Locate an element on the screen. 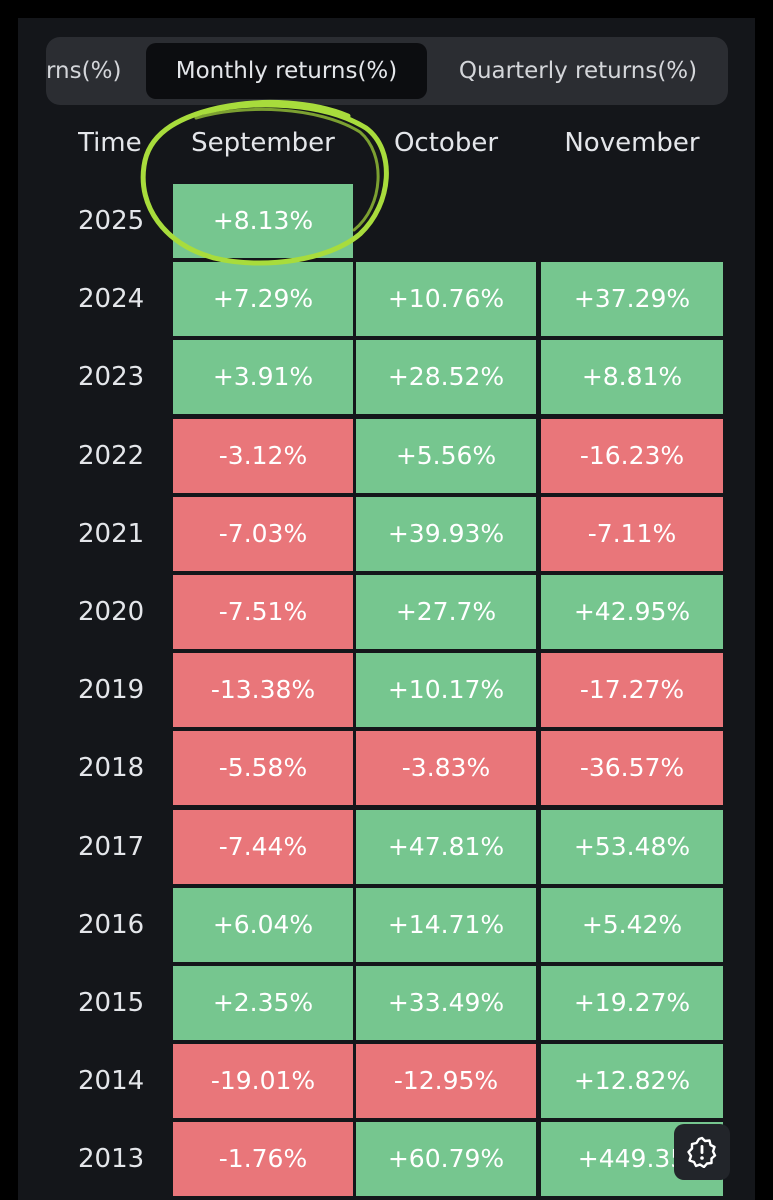 This screenshot has height=1200, width=773. cell-september: +7.29% is located at coordinates (263, 299).